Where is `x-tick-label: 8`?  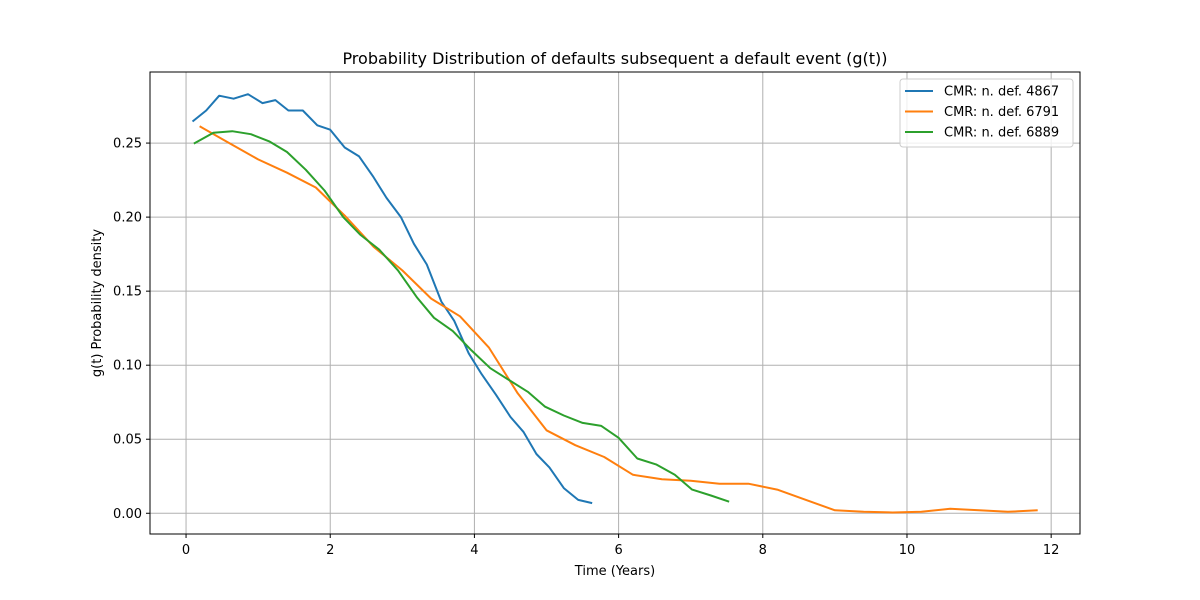 x-tick-label: 8 is located at coordinates (763, 550).